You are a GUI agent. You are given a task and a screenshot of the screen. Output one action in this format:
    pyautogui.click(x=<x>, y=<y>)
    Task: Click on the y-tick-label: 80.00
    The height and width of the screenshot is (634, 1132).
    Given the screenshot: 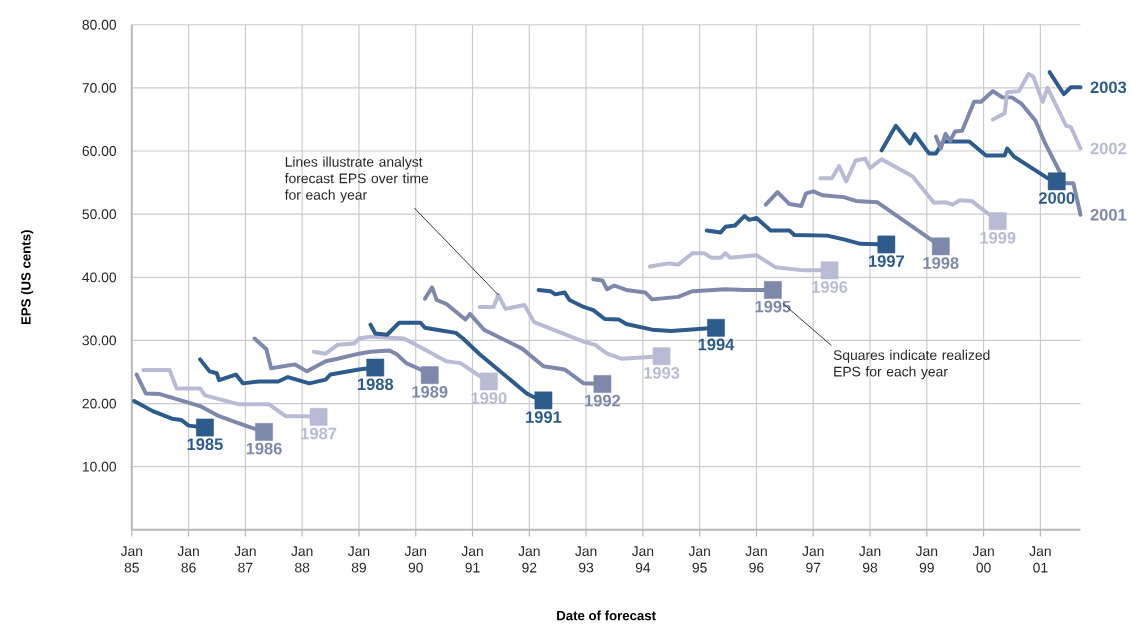 What is the action you would take?
    pyautogui.click(x=99, y=24)
    